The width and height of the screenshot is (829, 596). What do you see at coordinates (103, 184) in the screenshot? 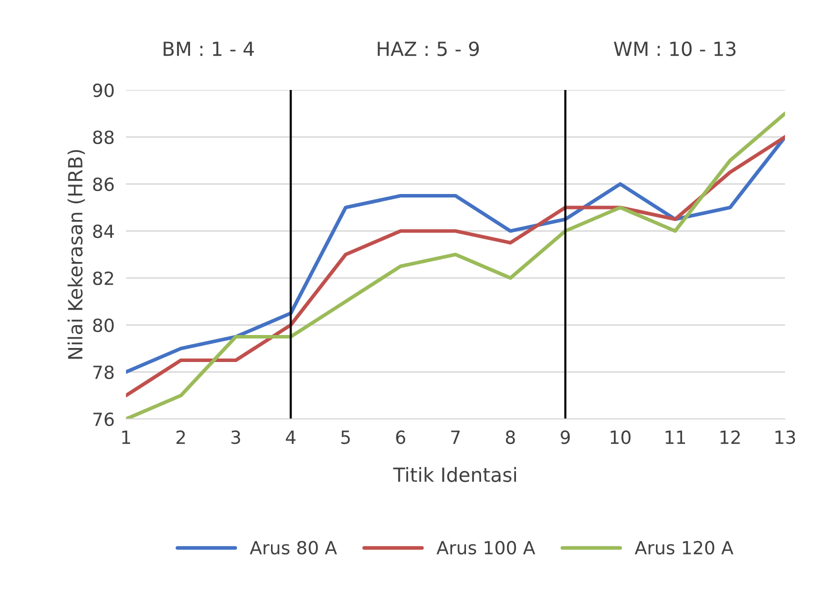
I see `y-tick-label: 86` at bounding box center [103, 184].